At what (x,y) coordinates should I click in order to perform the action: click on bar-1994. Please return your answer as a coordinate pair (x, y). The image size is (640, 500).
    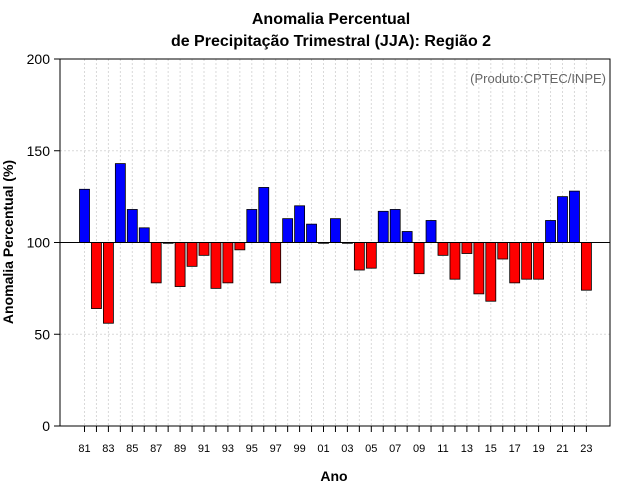
    Looking at the image, I should click on (240, 246).